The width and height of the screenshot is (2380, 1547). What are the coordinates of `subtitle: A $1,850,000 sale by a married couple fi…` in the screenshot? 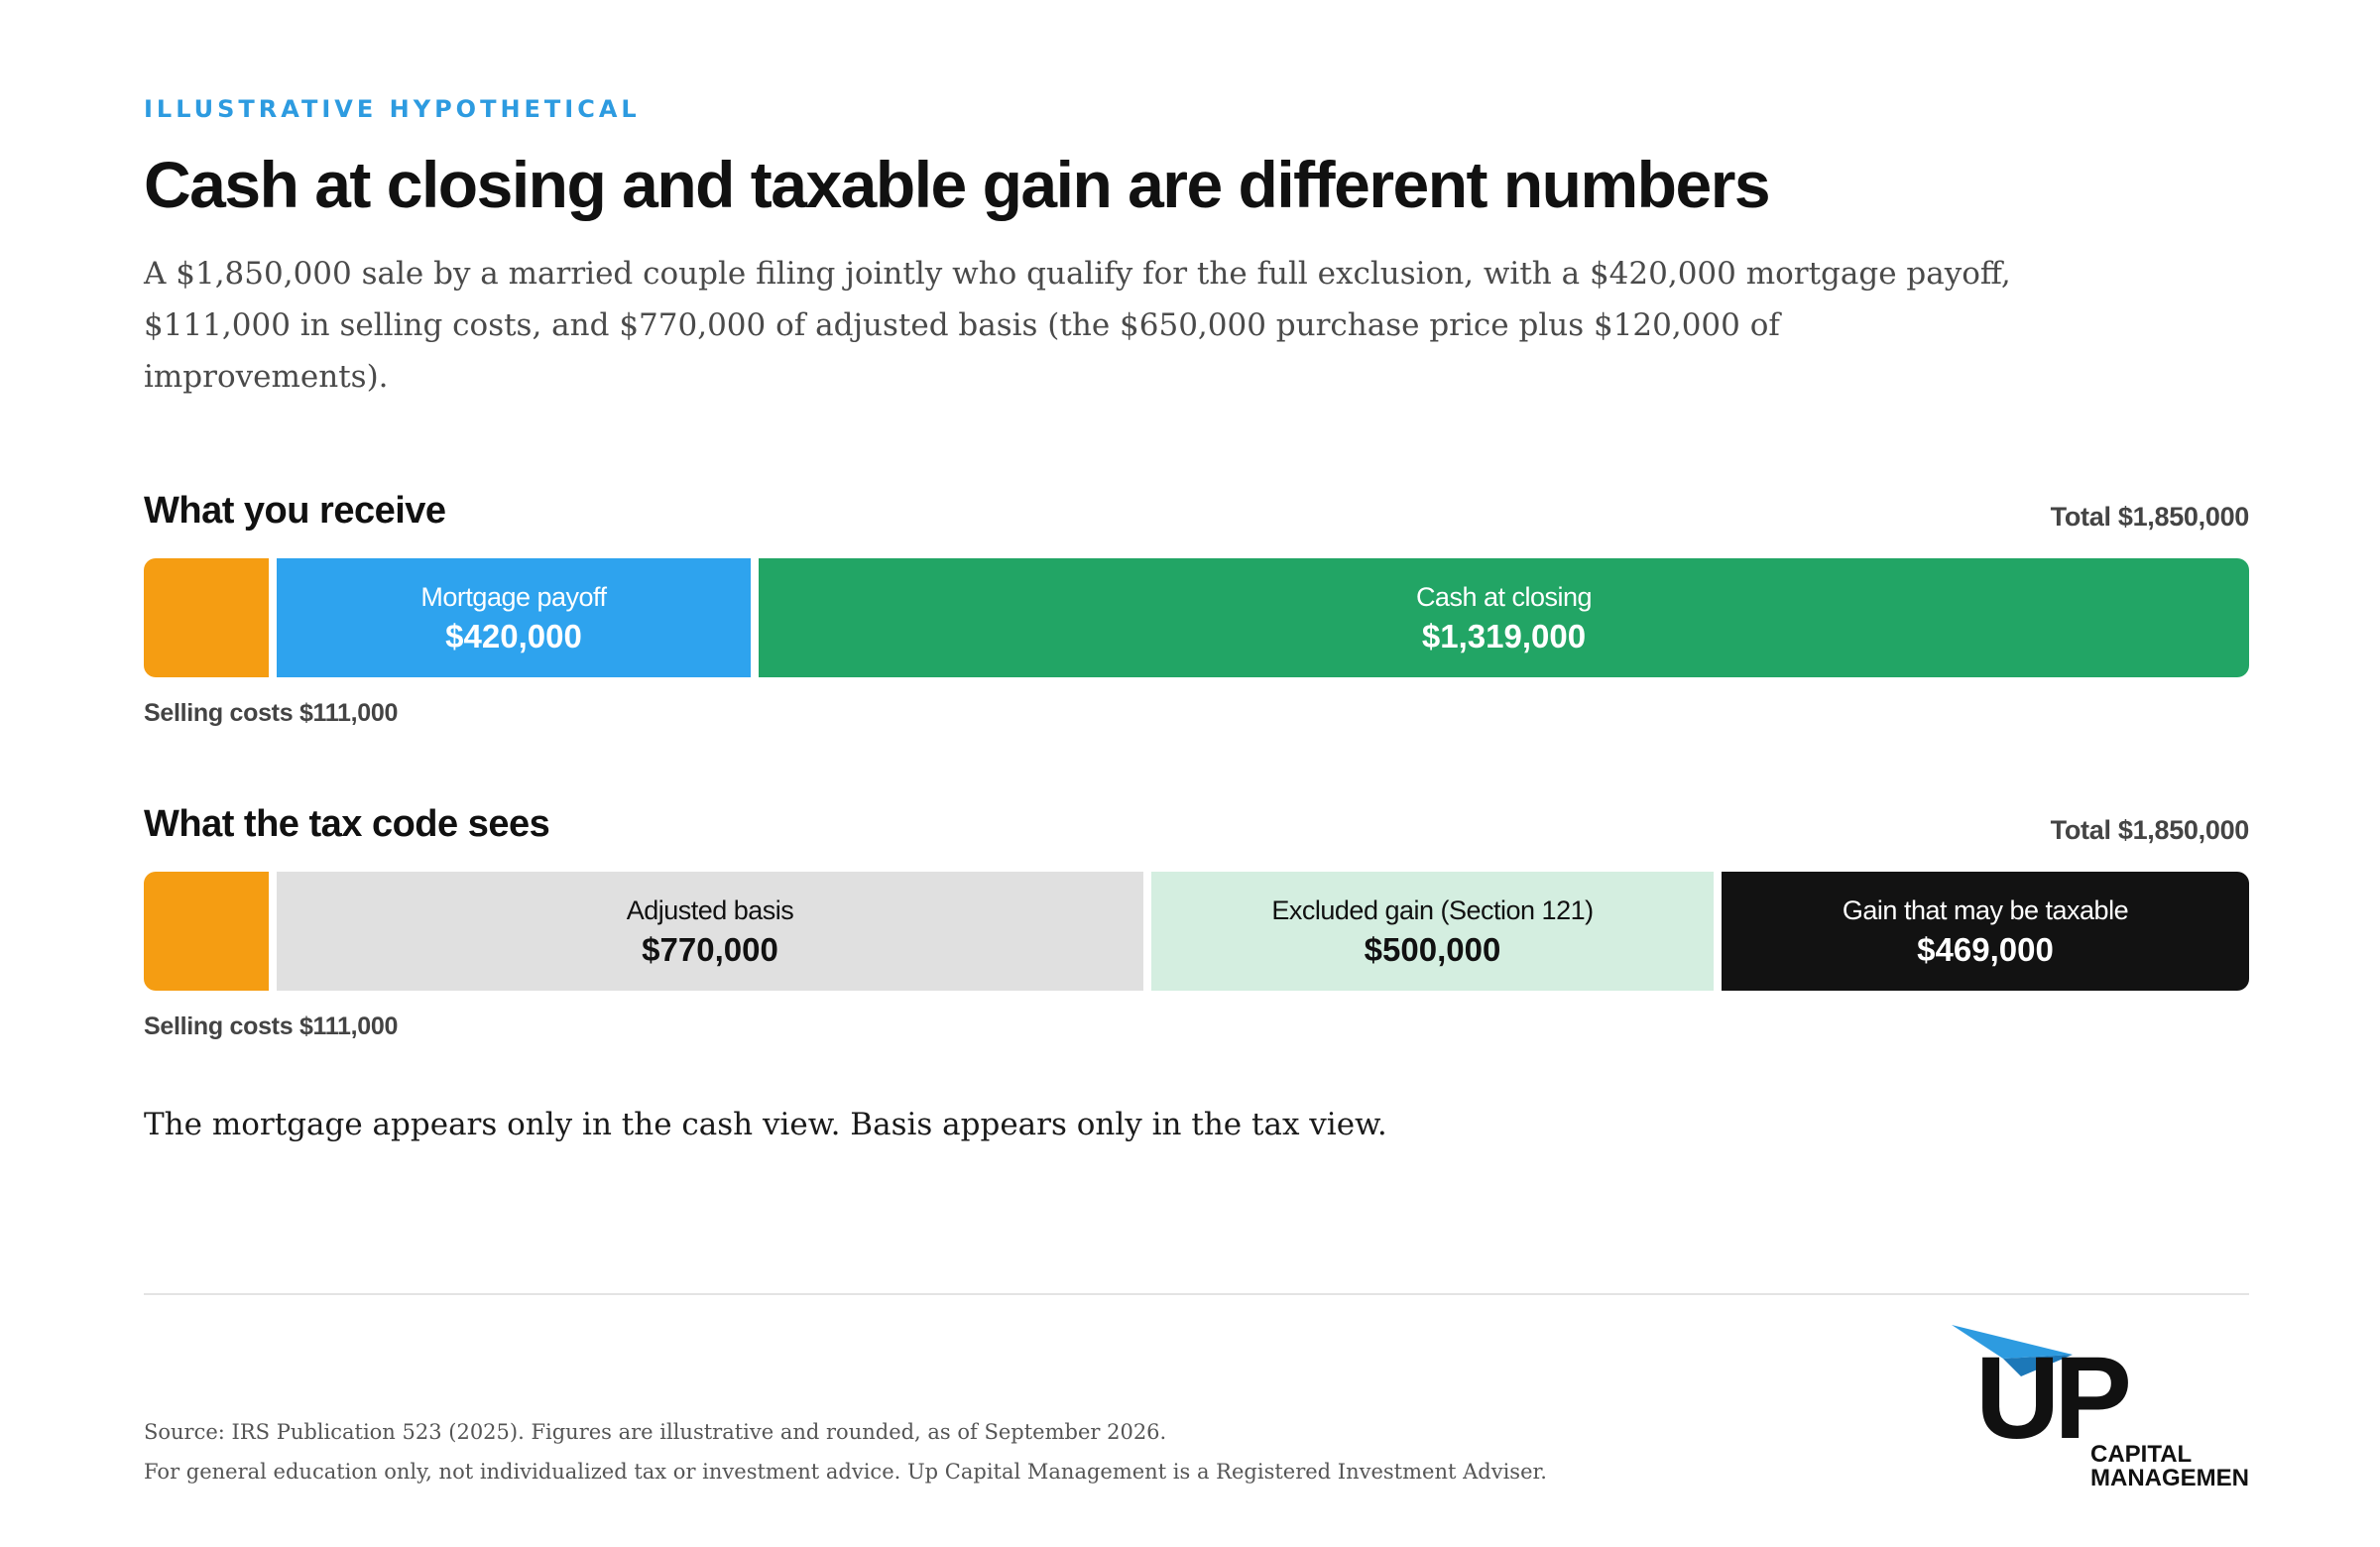 It's located at (1077, 325).